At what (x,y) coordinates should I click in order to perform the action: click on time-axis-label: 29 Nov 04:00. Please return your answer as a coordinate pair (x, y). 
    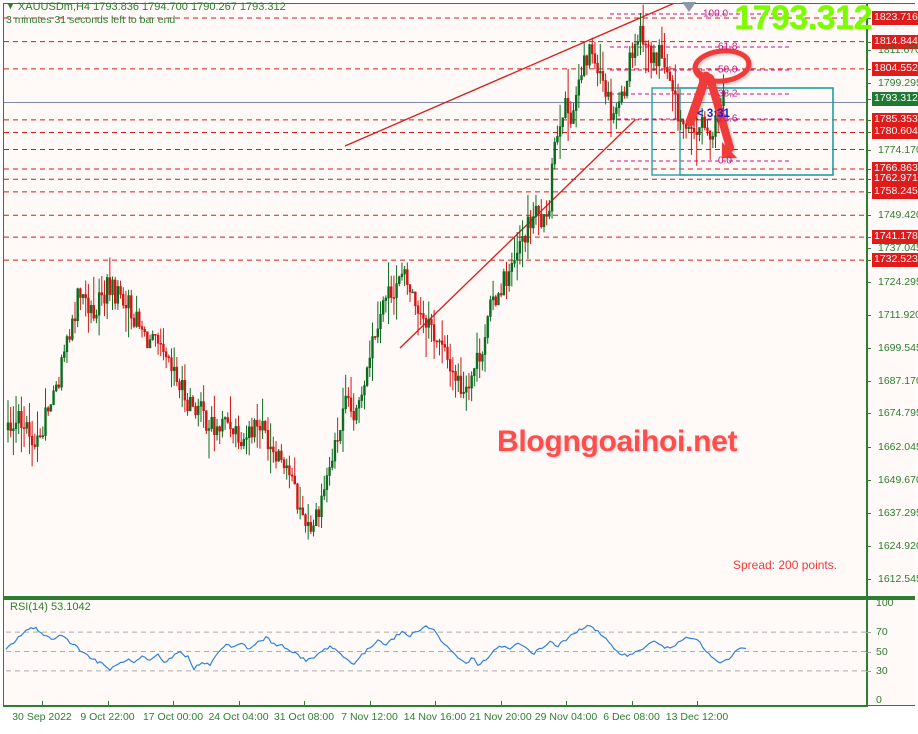
    Looking at the image, I should click on (566, 717).